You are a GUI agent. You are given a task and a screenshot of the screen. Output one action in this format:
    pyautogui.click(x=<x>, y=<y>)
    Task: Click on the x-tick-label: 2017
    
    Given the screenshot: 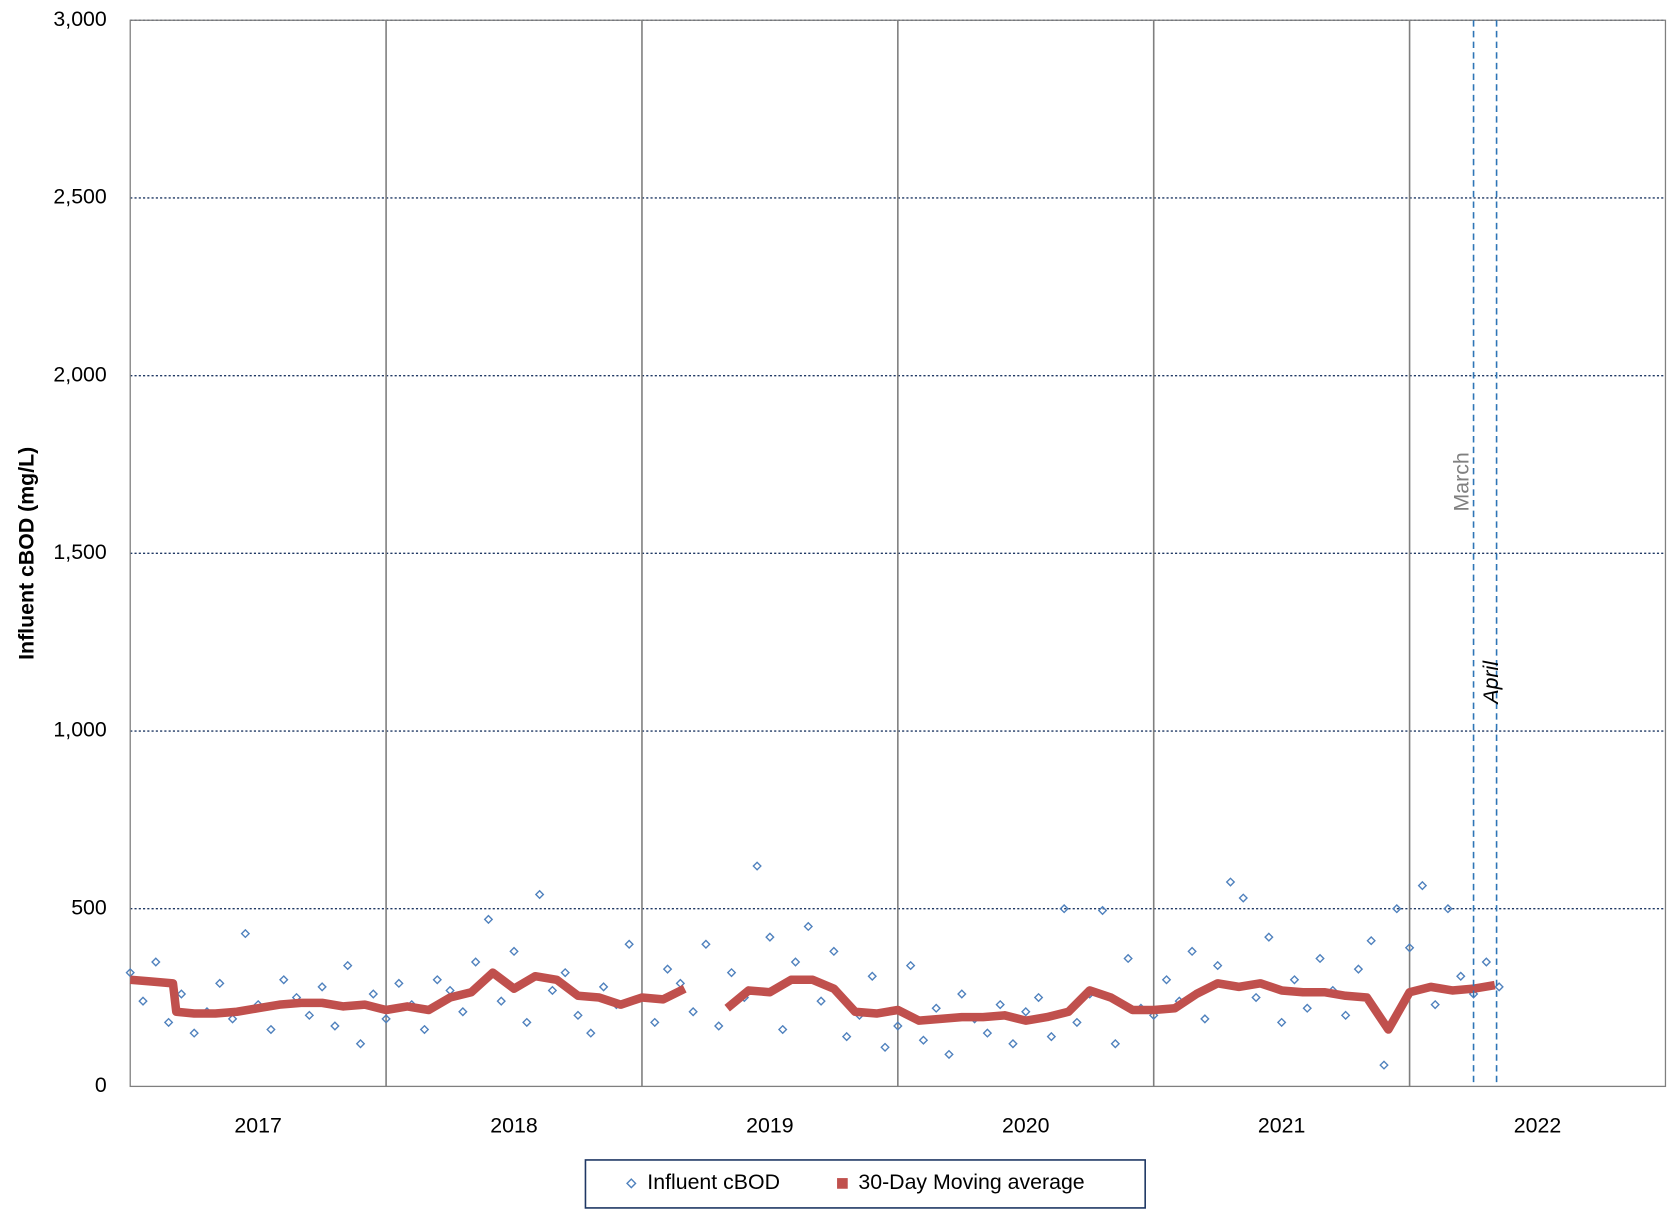 What is the action you would take?
    pyautogui.click(x=257, y=1126)
    